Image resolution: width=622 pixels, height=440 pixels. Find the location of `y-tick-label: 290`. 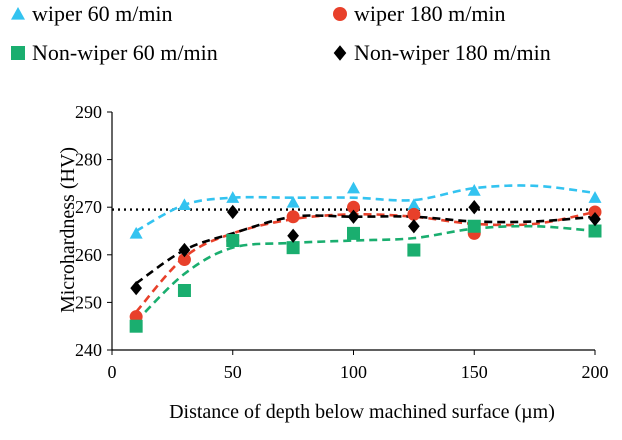

y-tick-label: 290 is located at coordinates (88, 112).